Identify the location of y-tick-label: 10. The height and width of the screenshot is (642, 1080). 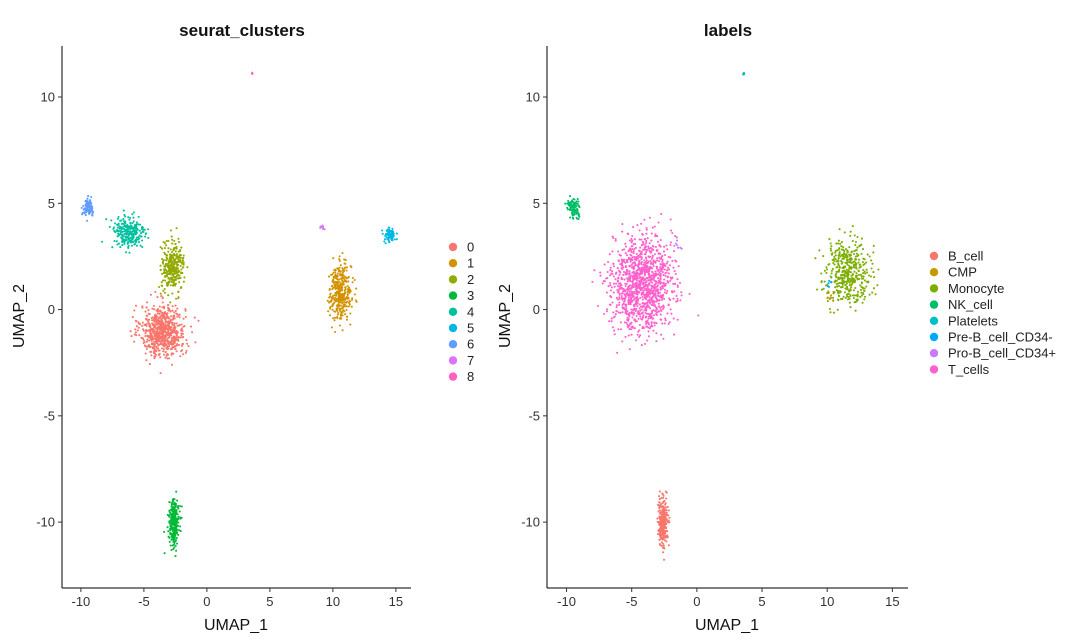
(533, 97).